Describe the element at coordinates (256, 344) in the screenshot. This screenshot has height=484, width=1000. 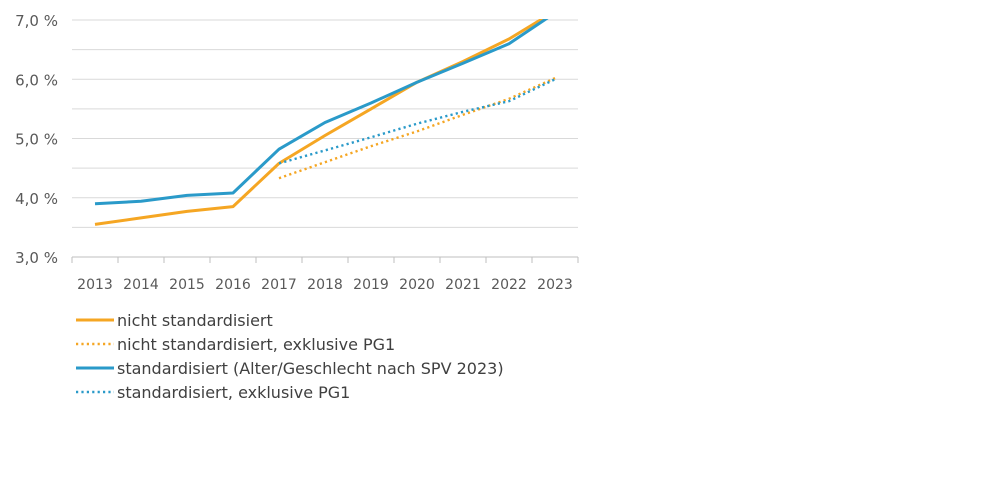
I see `legend-label: nicht standardisiert, exklusive PG1` at that location.